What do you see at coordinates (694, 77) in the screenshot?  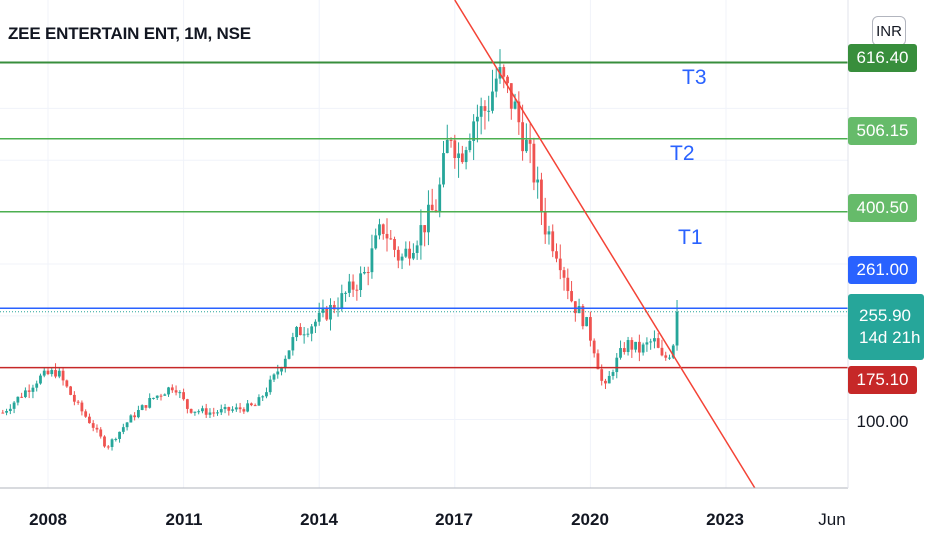 I see `target-label-t3: T3` at bounding box center [694, 77].